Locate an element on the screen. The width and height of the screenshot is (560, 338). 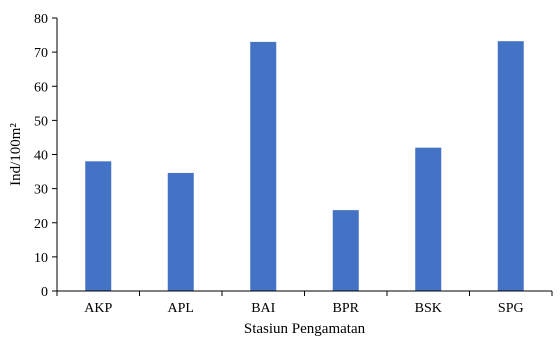
x-tick-label: BPR is located at coordinates (346, 308).